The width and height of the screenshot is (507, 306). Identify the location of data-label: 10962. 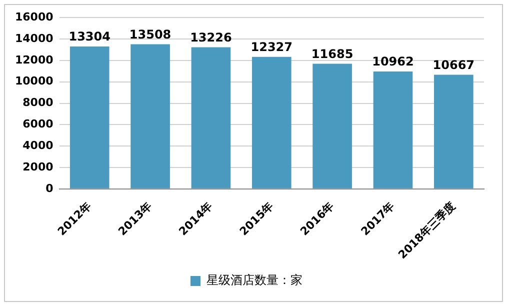
(393, 61).